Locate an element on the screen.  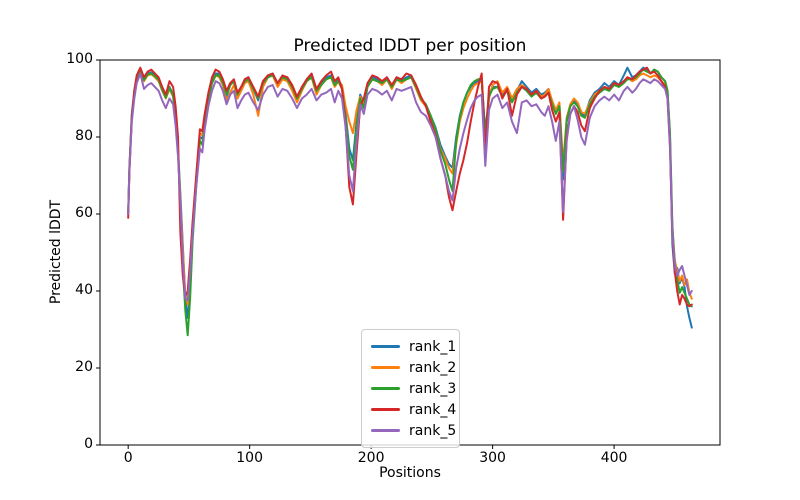
legend-item-rank_4: rank_4 is located at coordinates (413, 409).